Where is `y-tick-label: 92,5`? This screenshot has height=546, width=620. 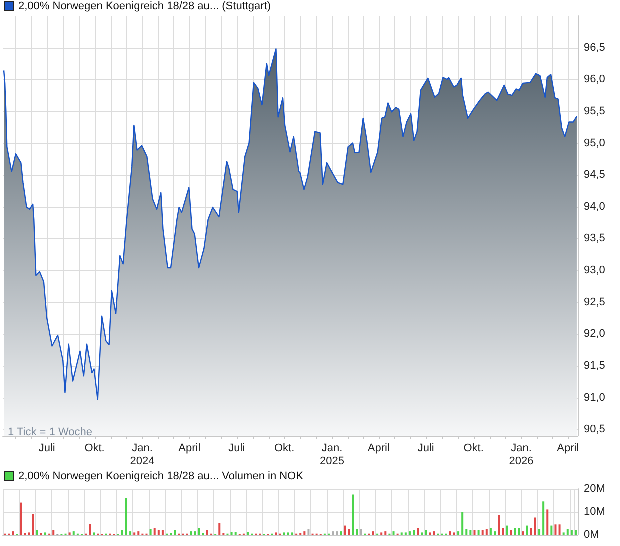
y-tick-label: 92,5 is located at coordinates (595, 302).